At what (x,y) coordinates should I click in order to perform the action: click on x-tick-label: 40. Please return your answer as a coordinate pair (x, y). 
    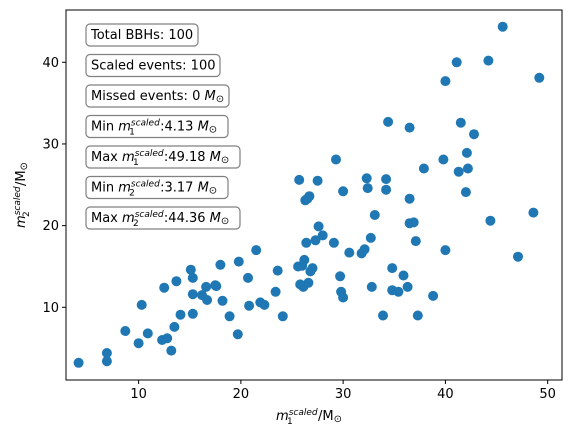
    Looking at the image, I should click on (445, 394).